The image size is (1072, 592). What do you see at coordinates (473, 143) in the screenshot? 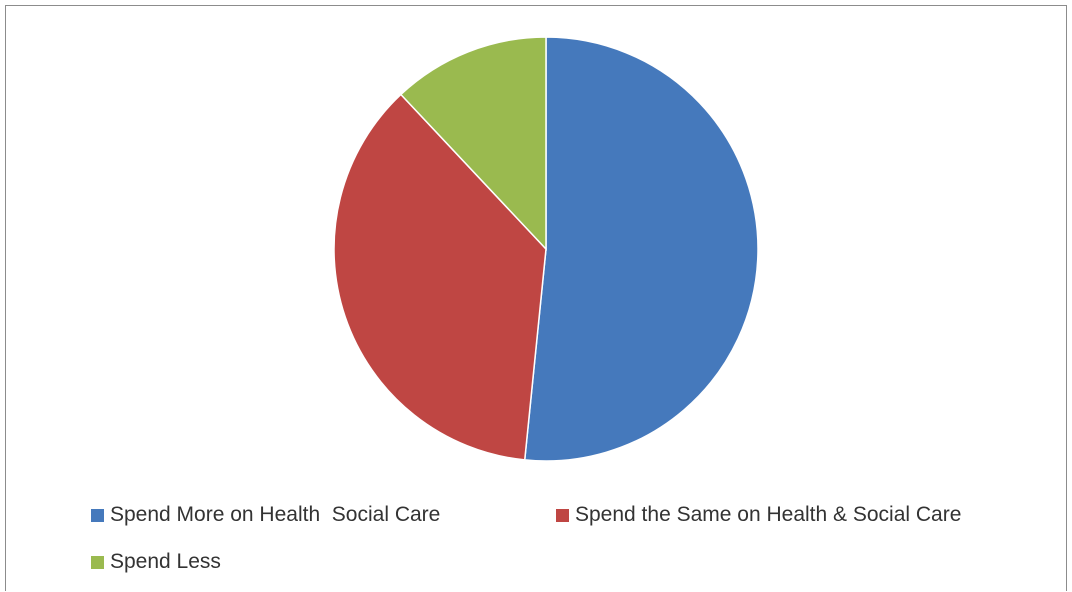
I see `pie-slice-spend-less` at bounding box center [473, 143].